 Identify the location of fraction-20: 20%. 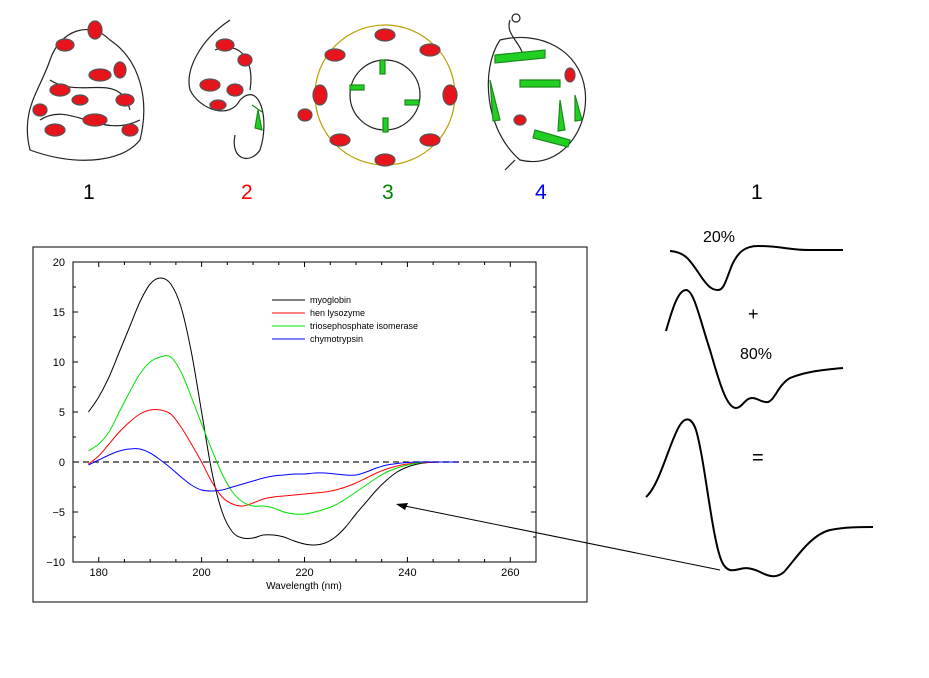
(719, 237).